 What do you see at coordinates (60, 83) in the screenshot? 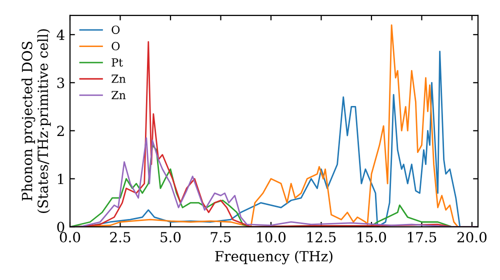
I see `y-tick-label: 3` at bounding box center [60, 83].